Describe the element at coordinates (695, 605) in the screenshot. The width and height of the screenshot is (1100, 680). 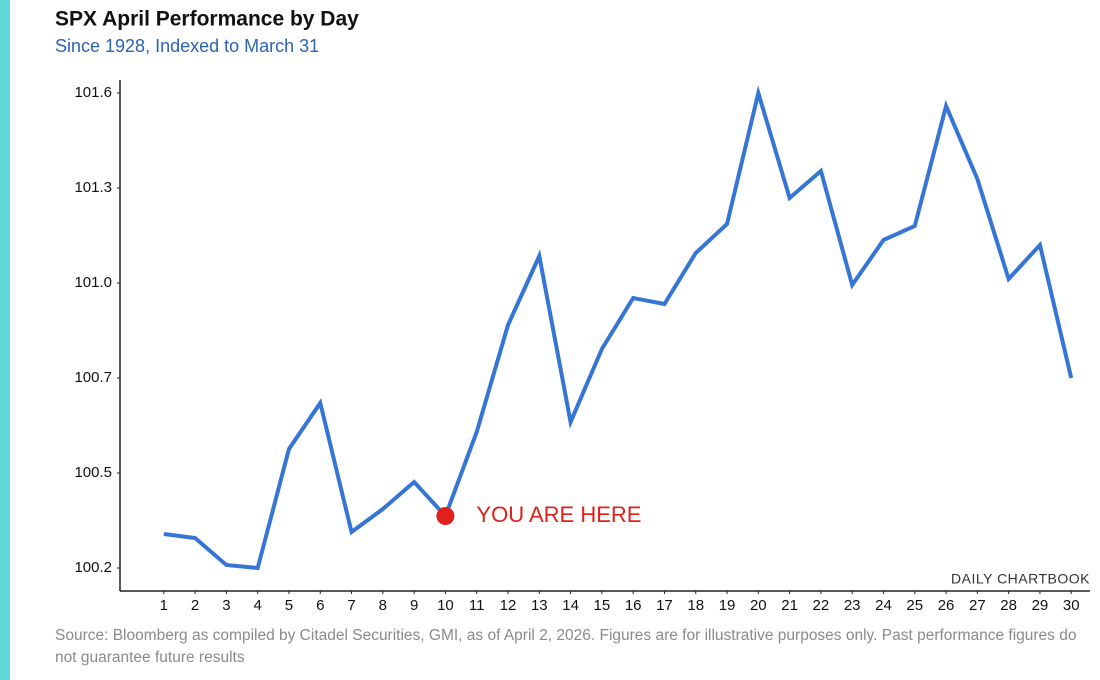
I see `x-tick-label: 18` at that location.